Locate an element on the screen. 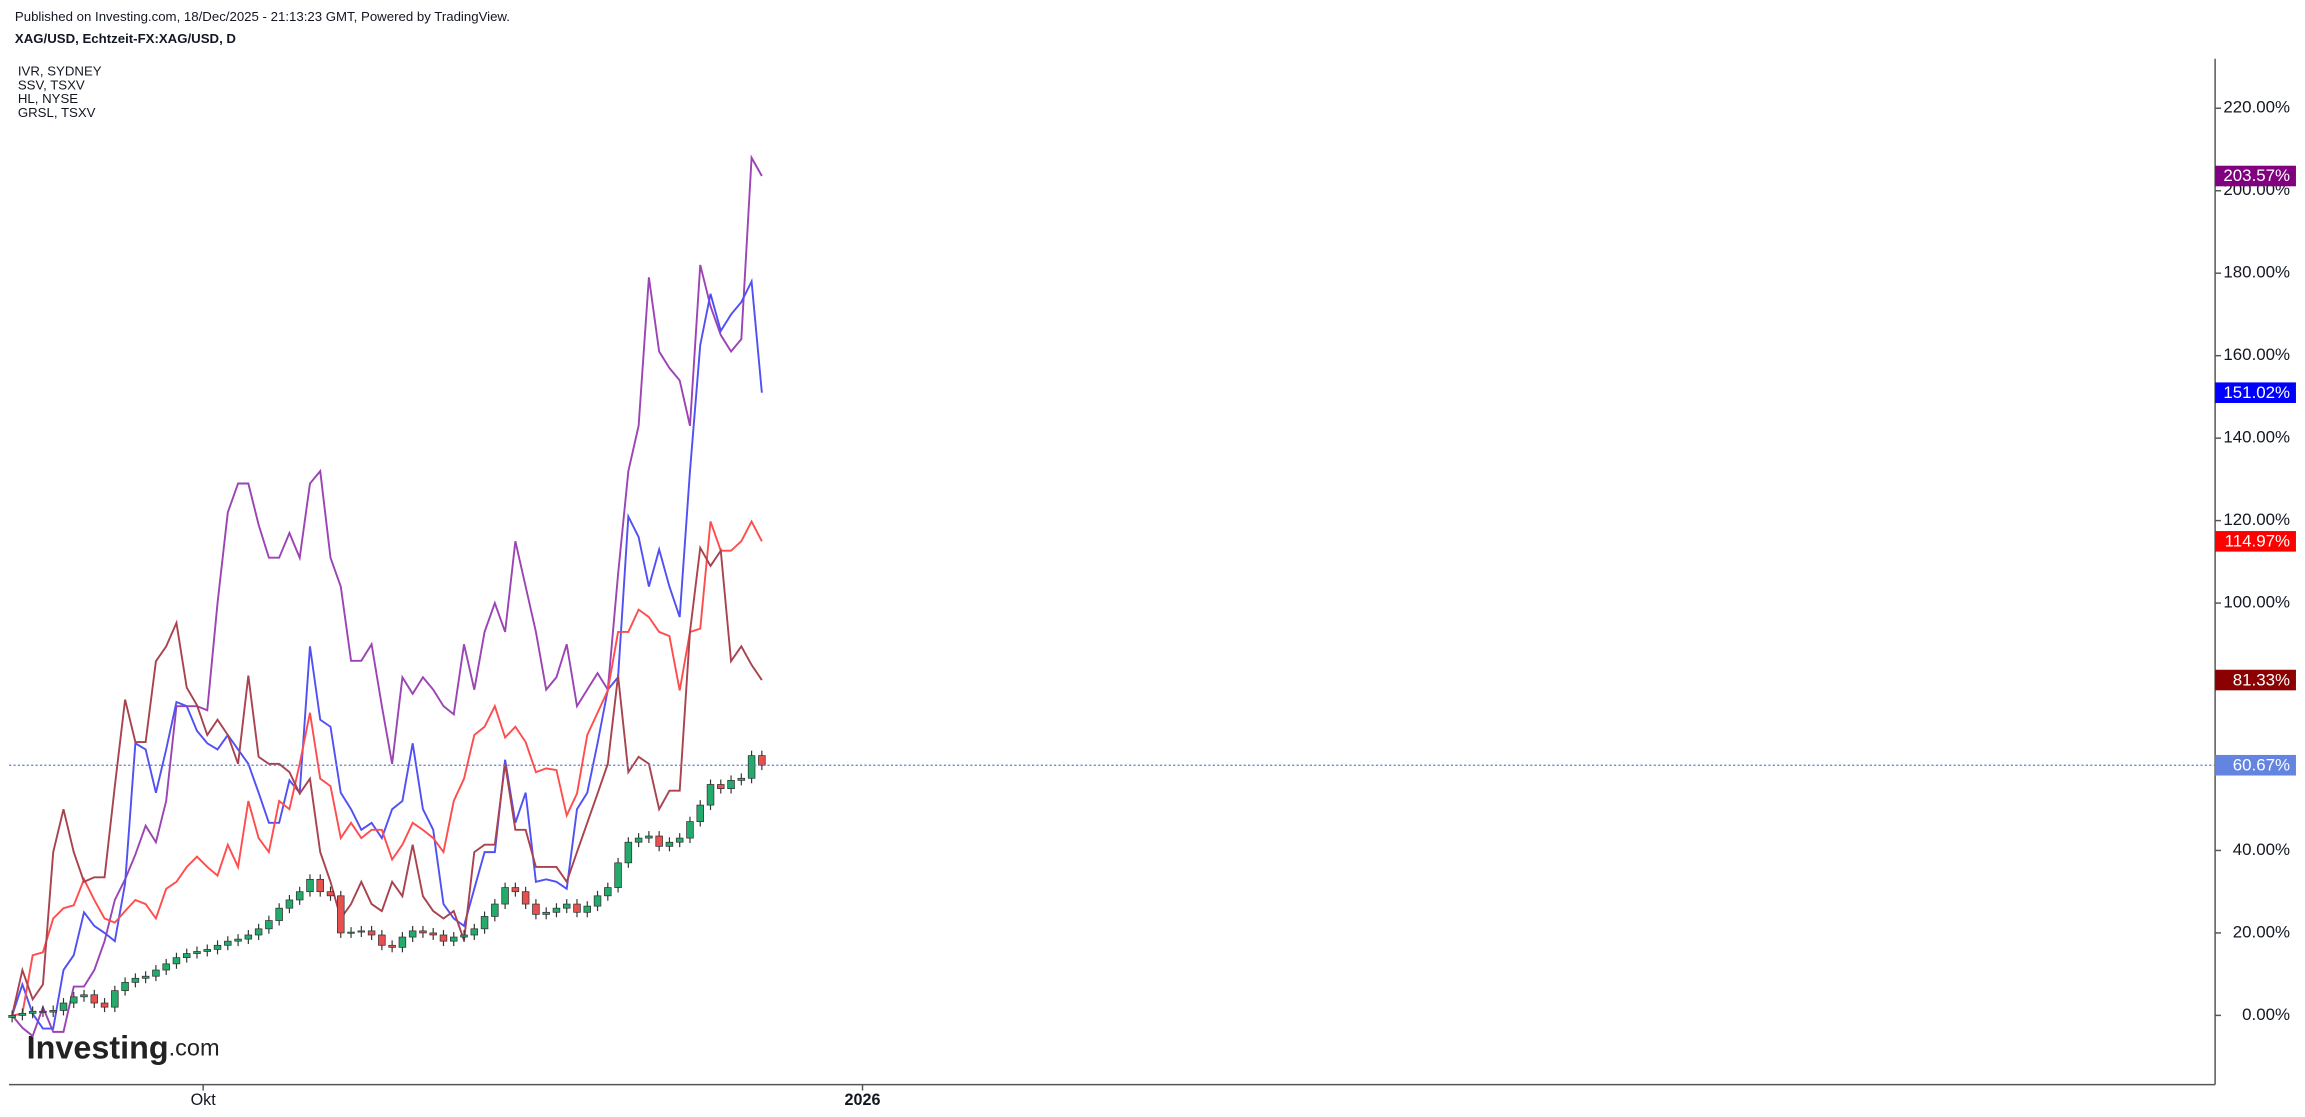 The height and width of the screenshot is (1117, 2305). y-tick-label: 40.00% is located at coordinates (2261, 849).